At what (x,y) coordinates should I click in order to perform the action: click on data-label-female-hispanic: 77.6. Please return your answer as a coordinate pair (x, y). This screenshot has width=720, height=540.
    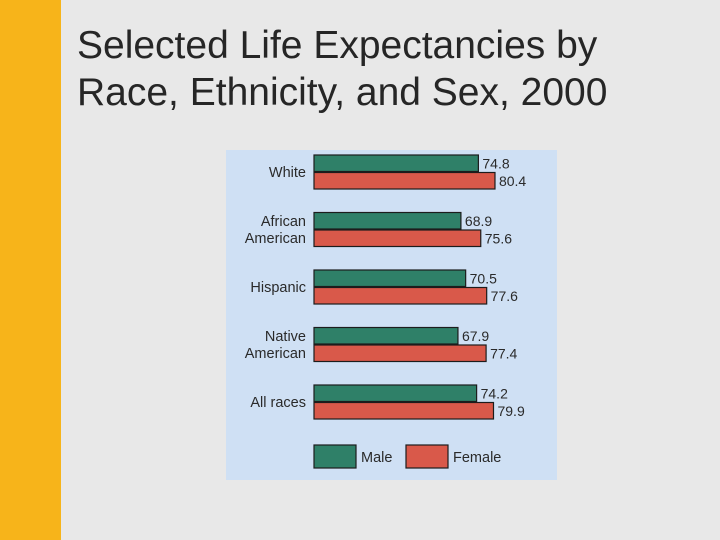
    Looking at the image, I should click on (504, 296).